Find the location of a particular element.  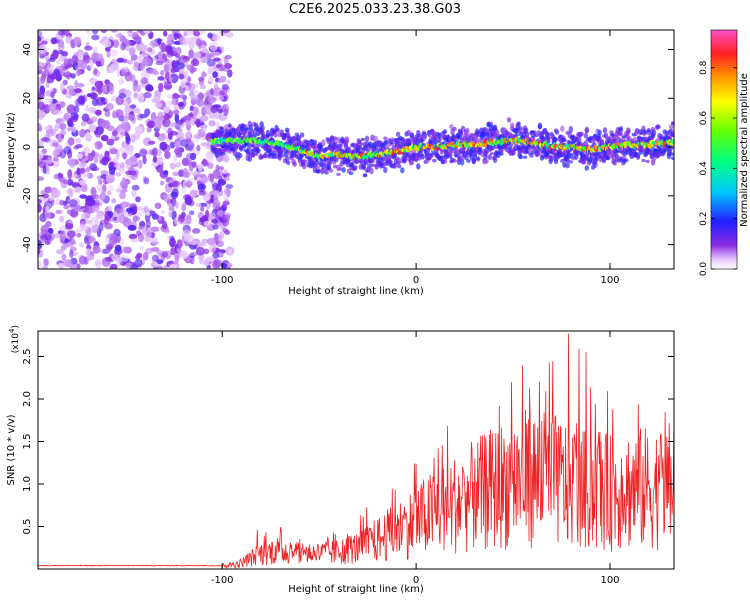

y-tick-label: 20 is located at coordinates (27, 98).